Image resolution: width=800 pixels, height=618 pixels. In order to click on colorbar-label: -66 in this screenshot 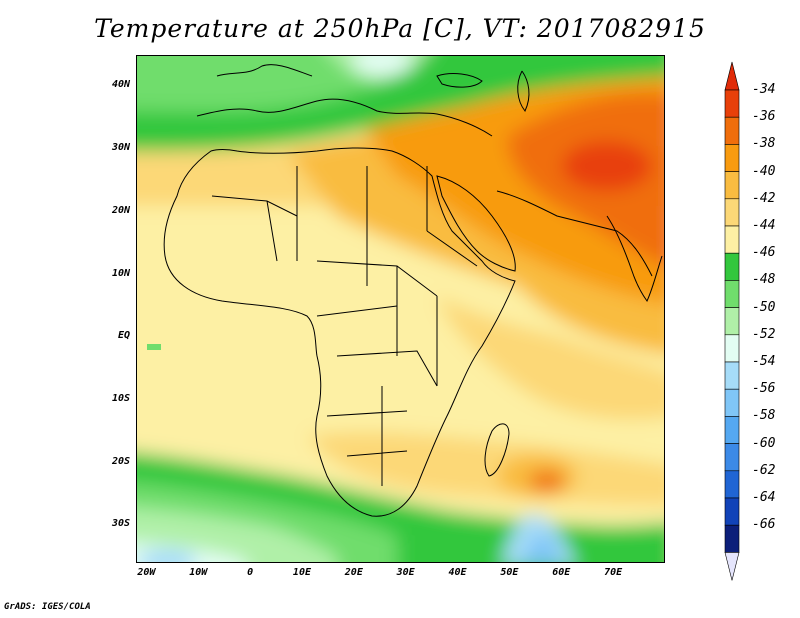, I will do `click(764, 525)`.